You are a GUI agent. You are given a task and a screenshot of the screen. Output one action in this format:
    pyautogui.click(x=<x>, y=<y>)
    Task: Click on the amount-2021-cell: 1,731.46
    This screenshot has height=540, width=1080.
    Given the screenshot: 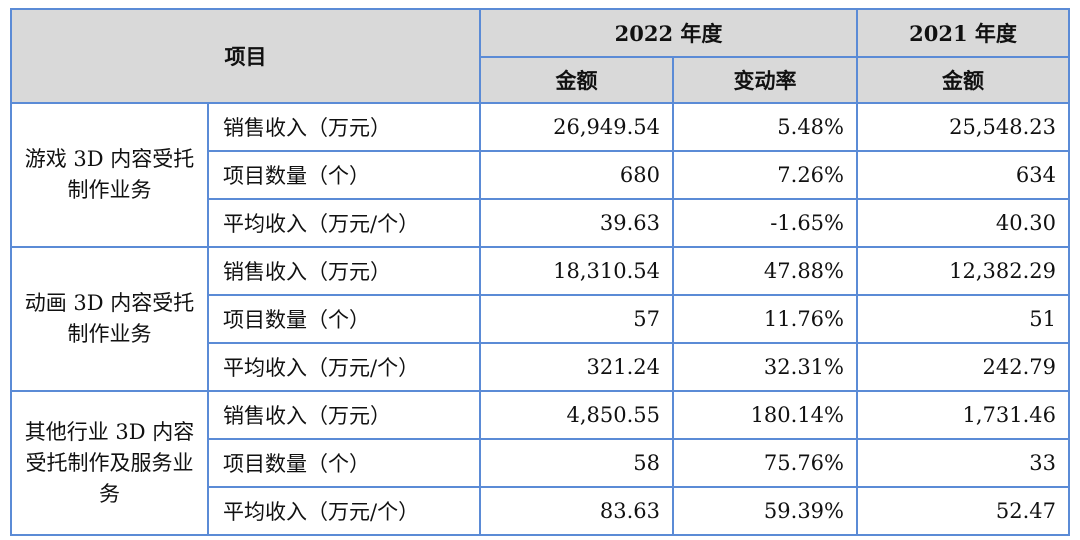 What is the action you would take?
    pyautogui.click(x=963, y=415)
    